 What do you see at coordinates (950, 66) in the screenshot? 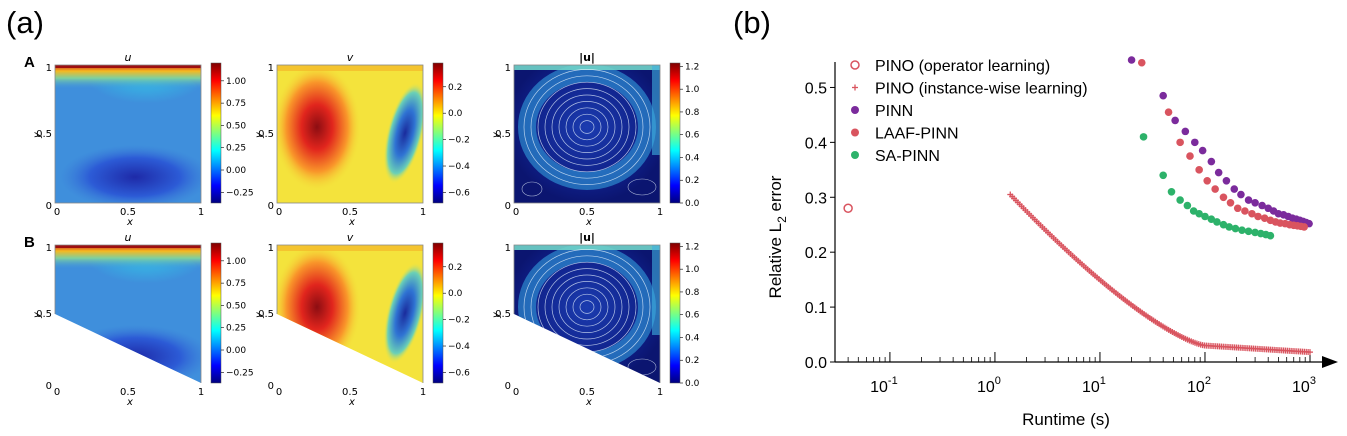
I see `legend-item: PINO (operator learning)` at bounding box center [950, 66].